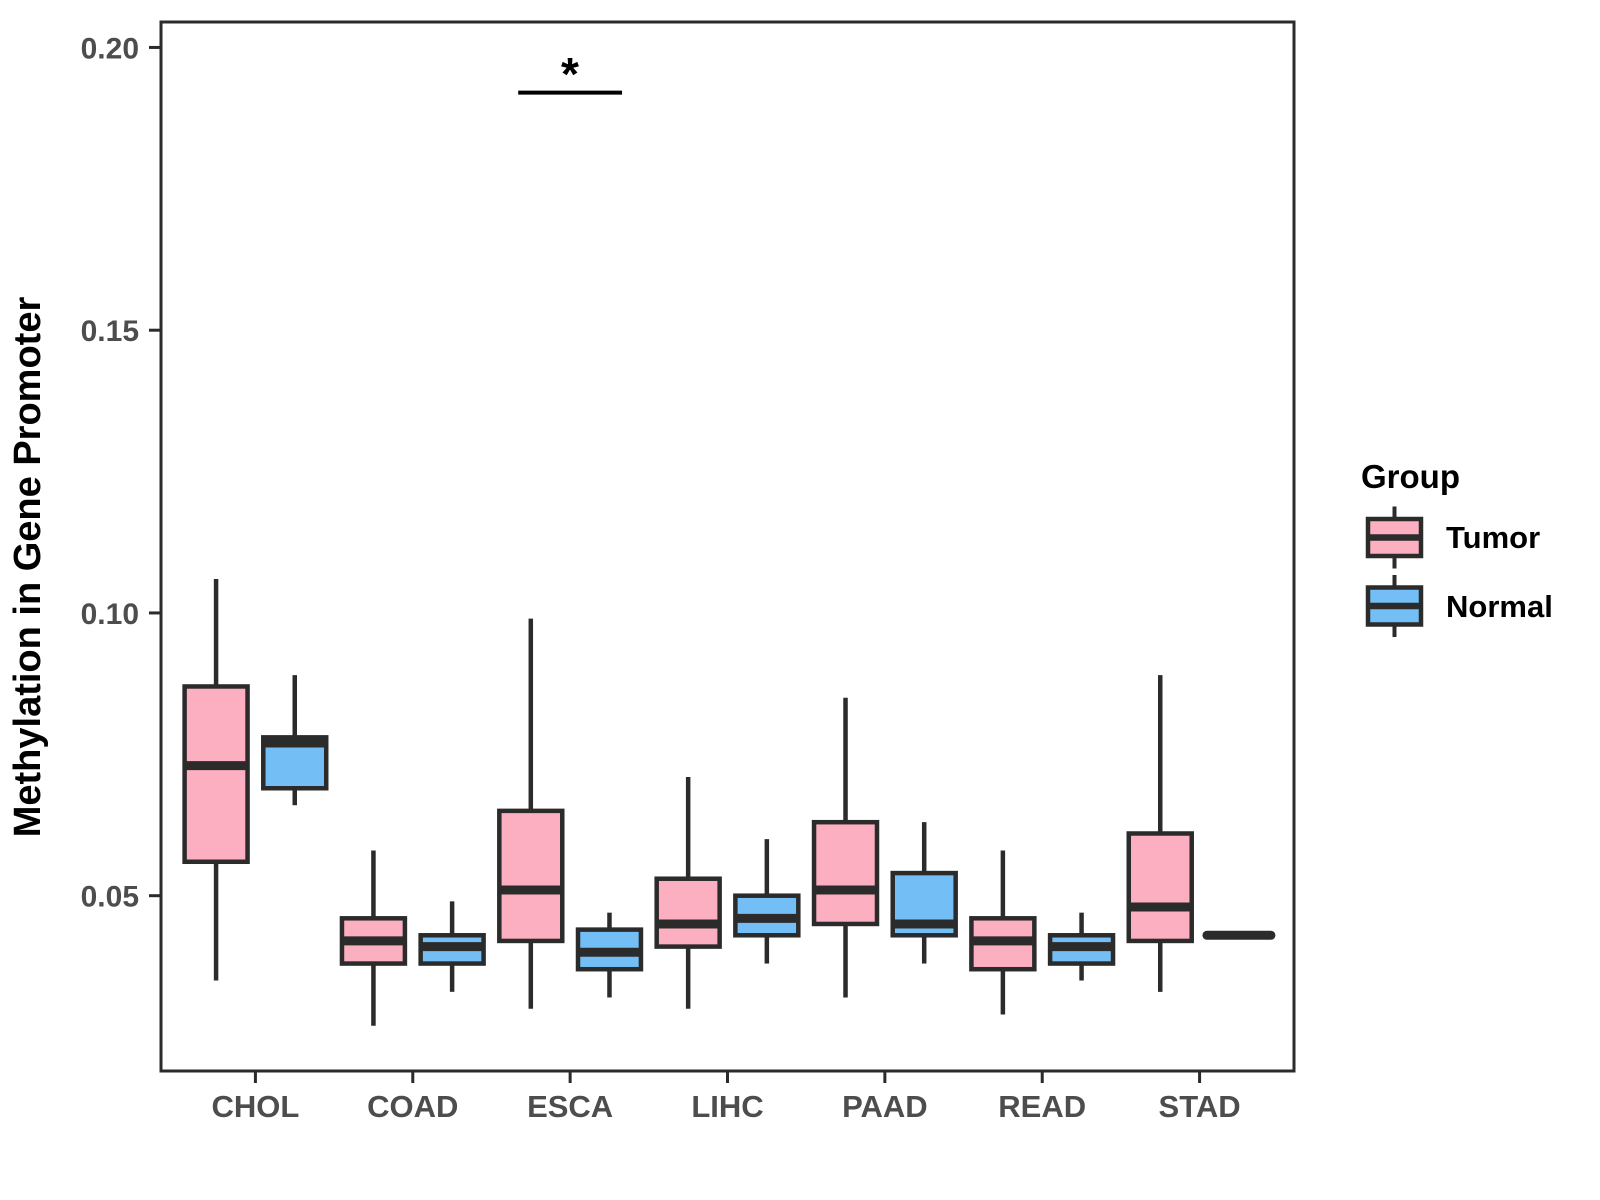  What do you see at coordinates (570, 74) in the screenshot?
I see `significance-asterisk: *` at bounding box center [570, 74].